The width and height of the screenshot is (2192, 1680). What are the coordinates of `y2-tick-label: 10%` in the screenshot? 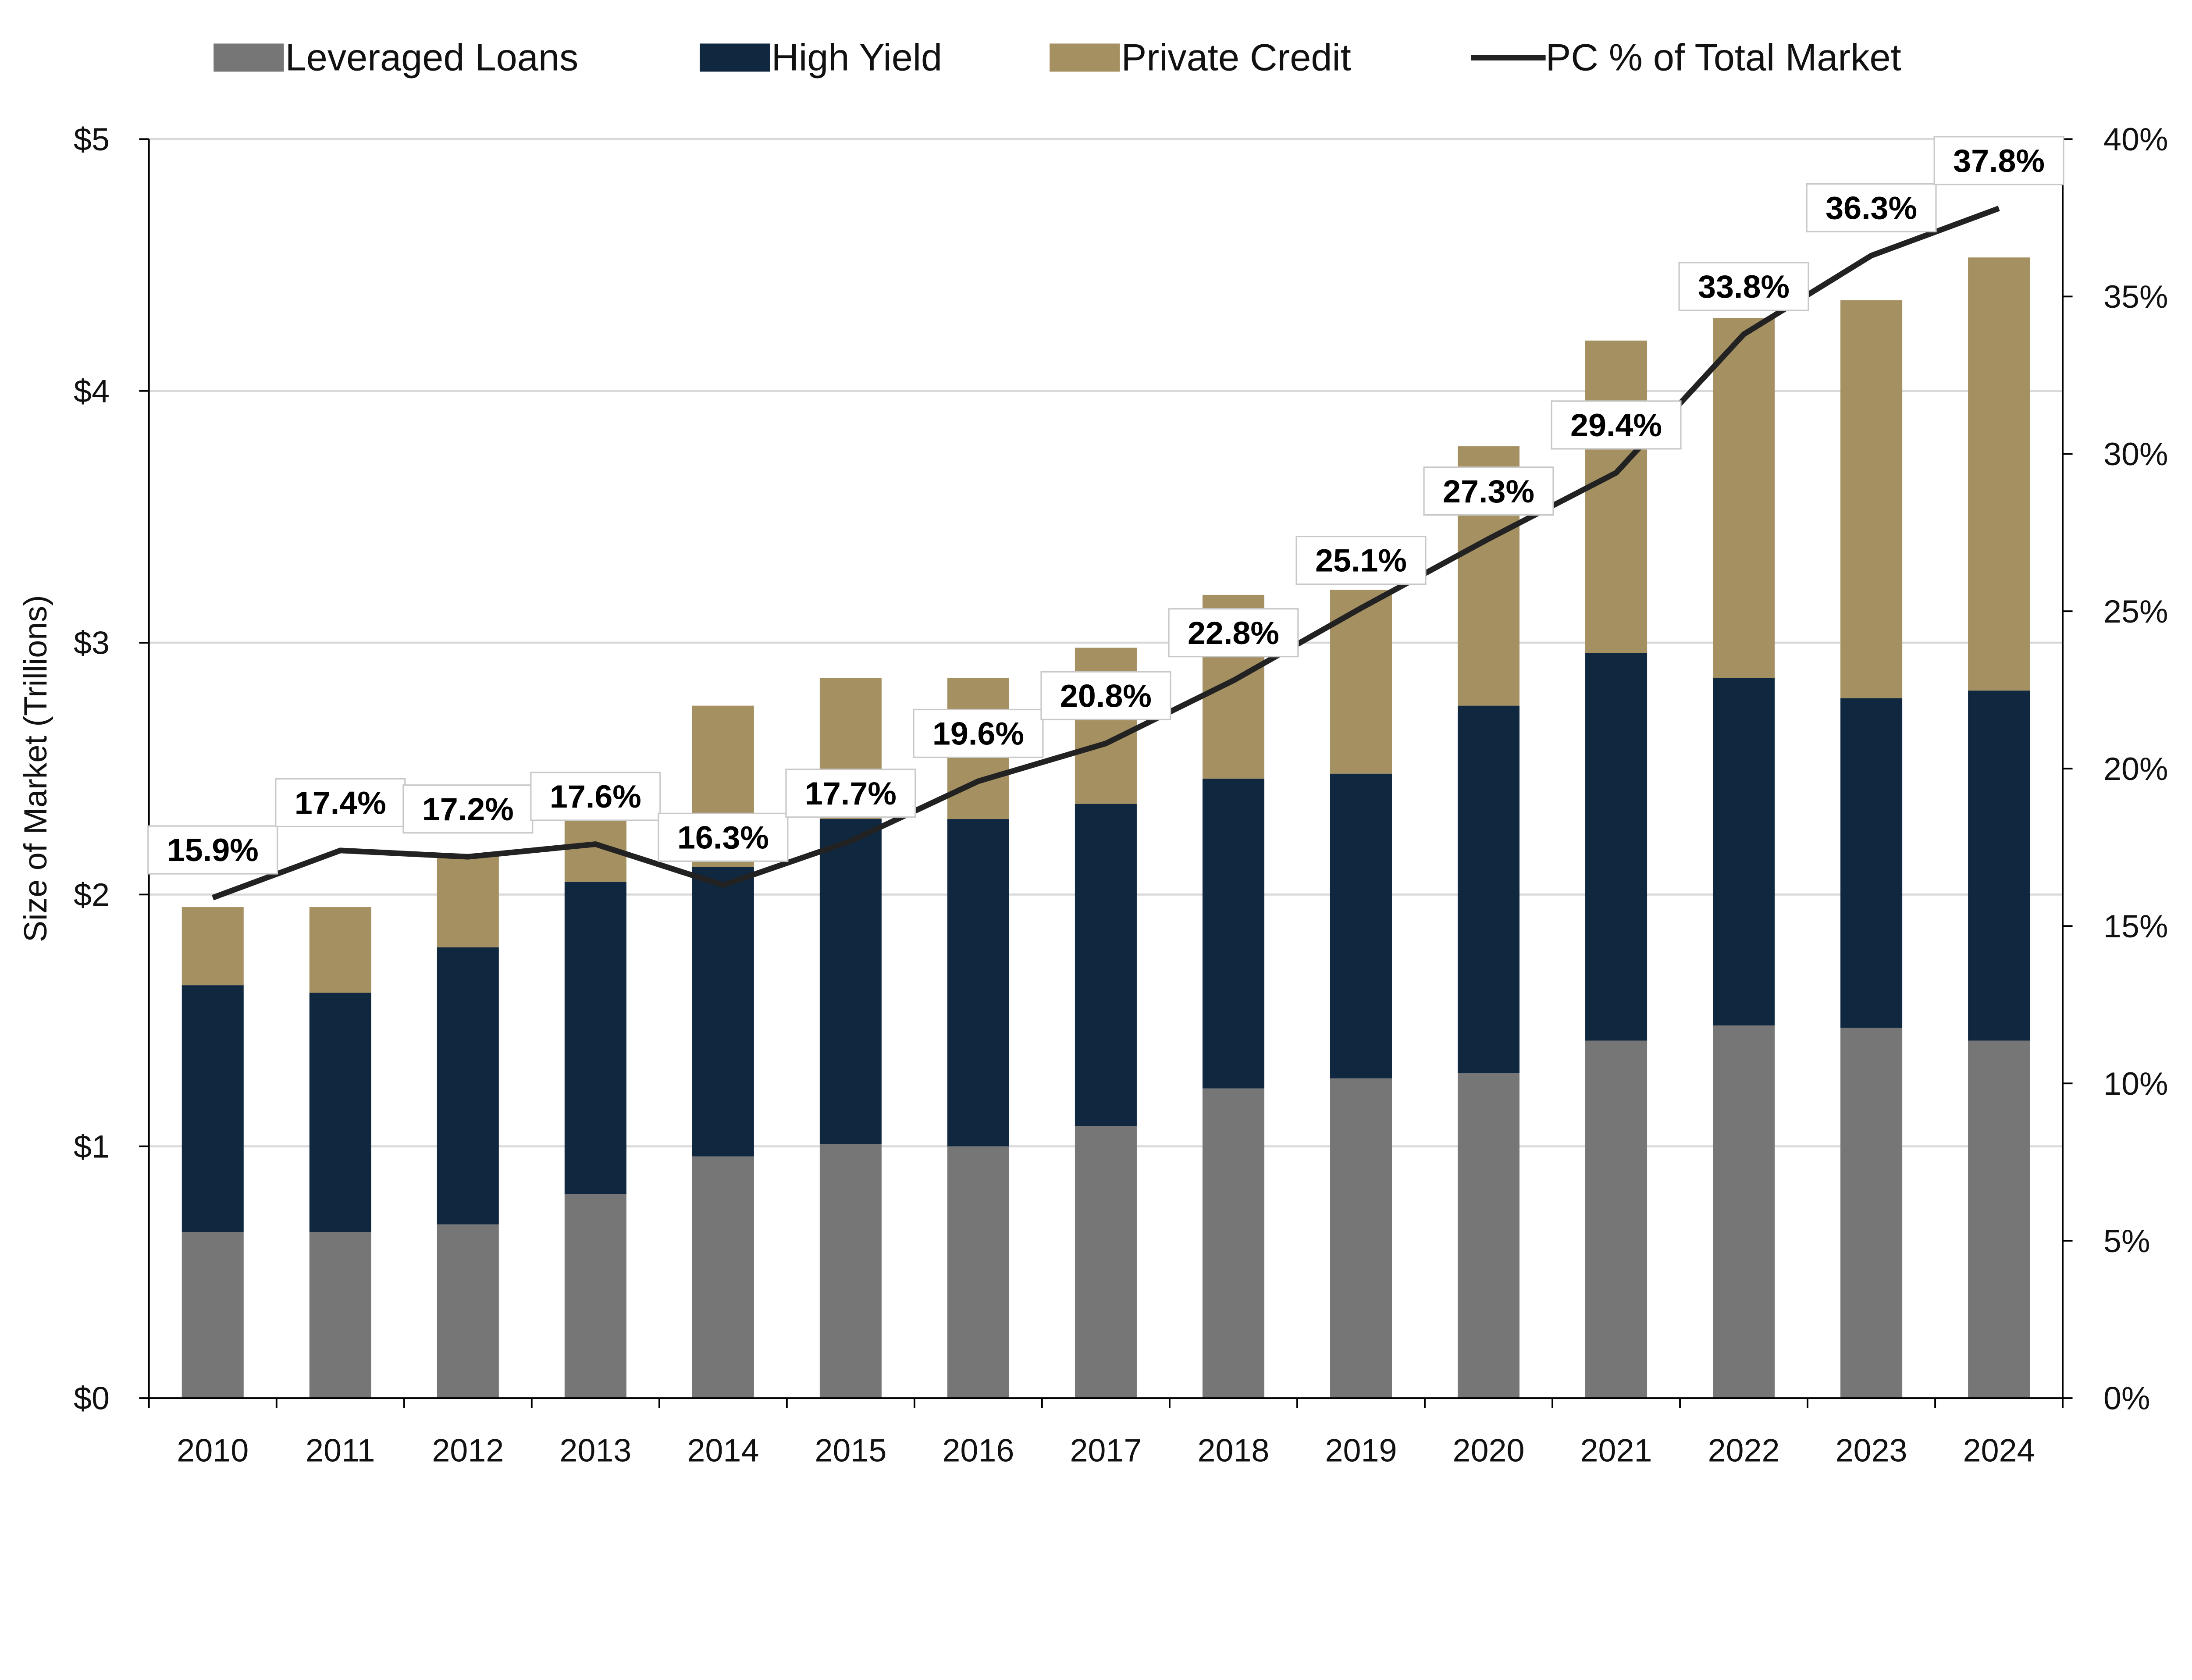 It's located at (2135, 1083).